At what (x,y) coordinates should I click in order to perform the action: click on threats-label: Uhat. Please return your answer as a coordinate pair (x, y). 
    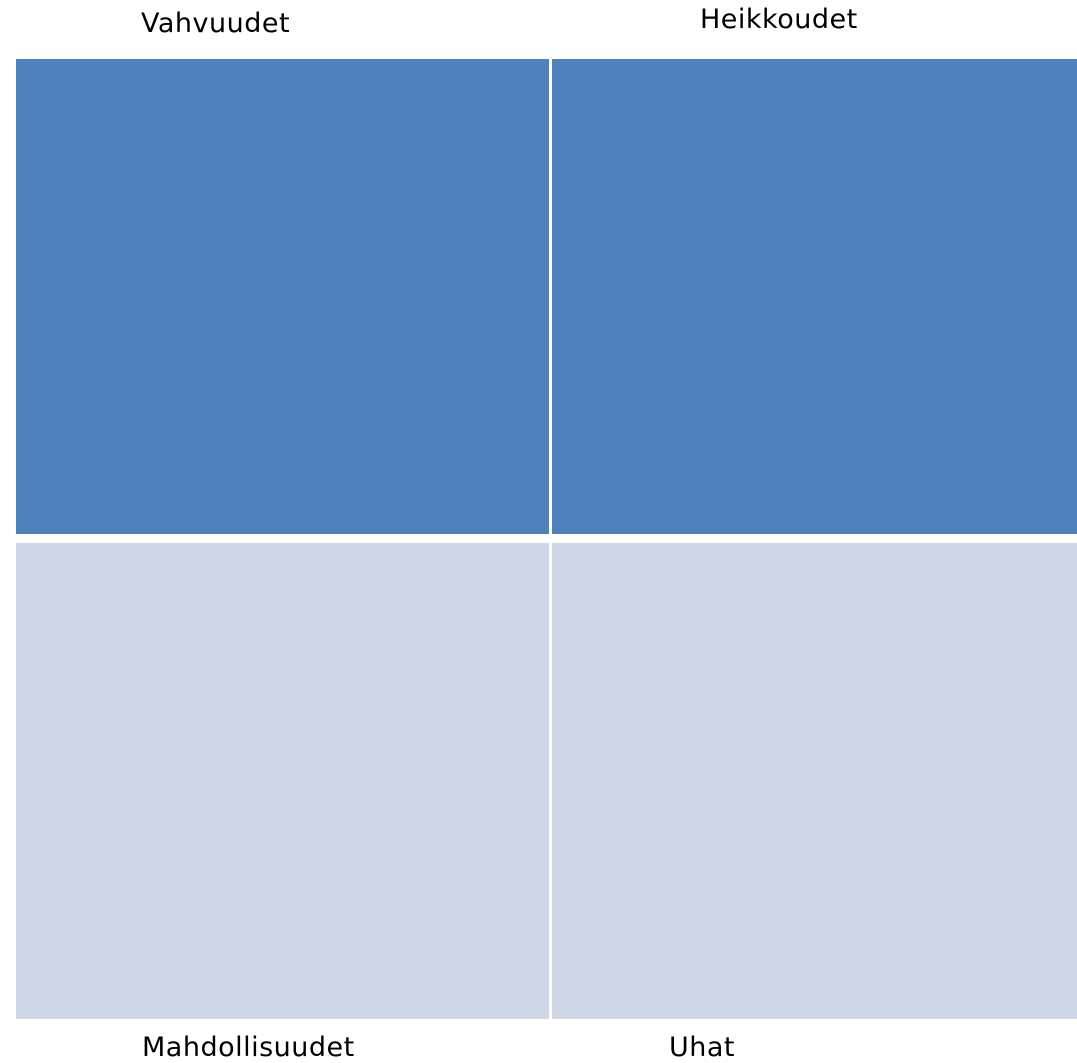
    Looking at the image, I should click on (702, 1047).